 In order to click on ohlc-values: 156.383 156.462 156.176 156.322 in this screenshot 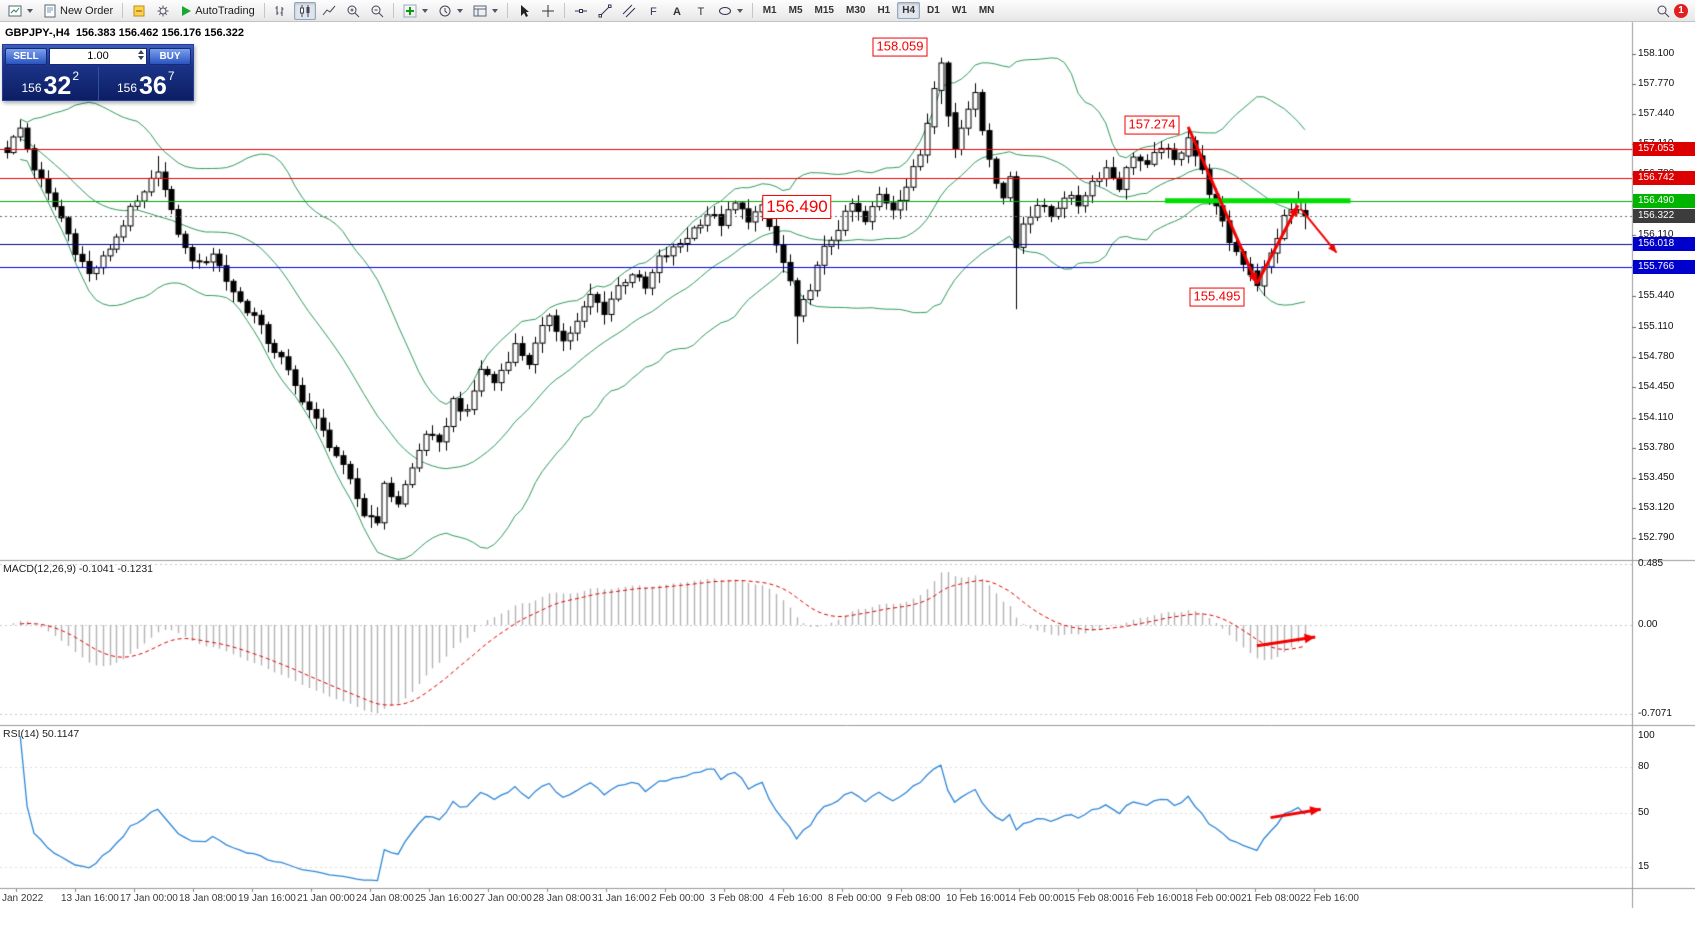, I will do `click(160, 33)`.